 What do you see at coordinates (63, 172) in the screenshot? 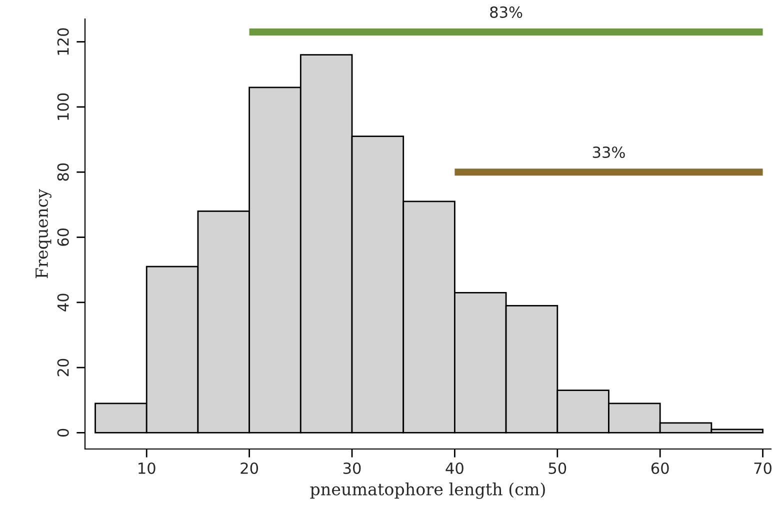
I see `y-tick-label: 80` at bounding box center [63, 172].